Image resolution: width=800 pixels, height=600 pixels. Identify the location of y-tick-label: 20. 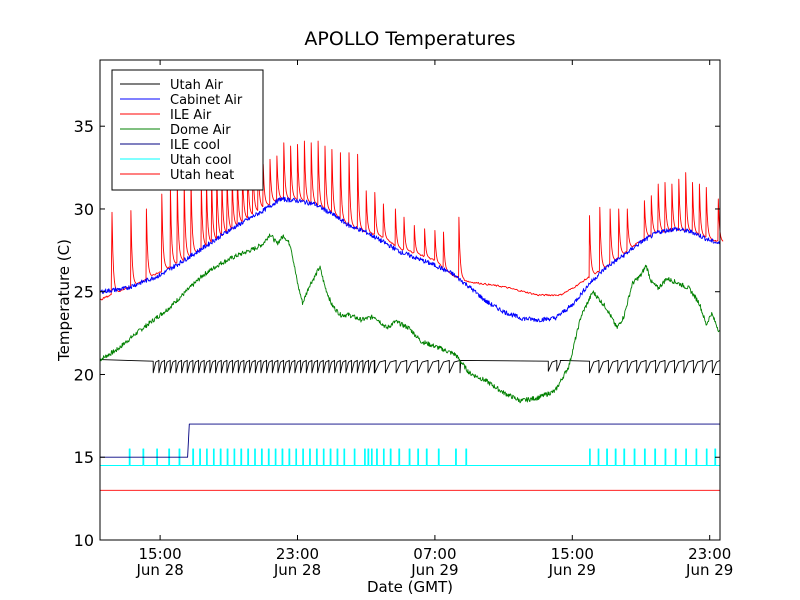
(84, 374).